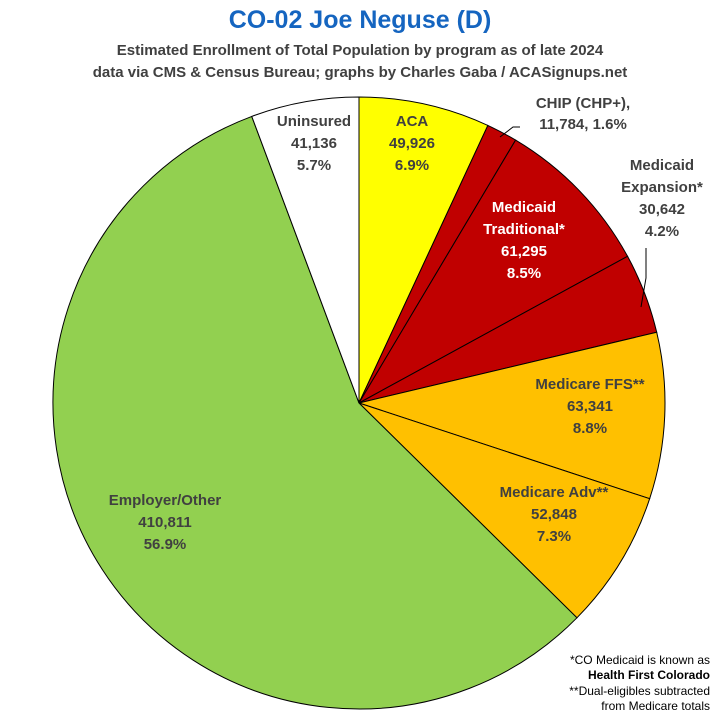 This screenshot has width=720, height=721. I want to click on footnote-health-first: Health First Colorado, so click(648, 675).